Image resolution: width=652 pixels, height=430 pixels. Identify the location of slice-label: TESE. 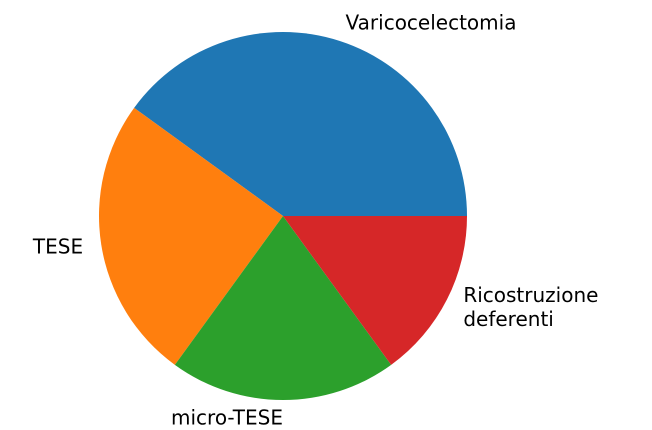
(57, 246).